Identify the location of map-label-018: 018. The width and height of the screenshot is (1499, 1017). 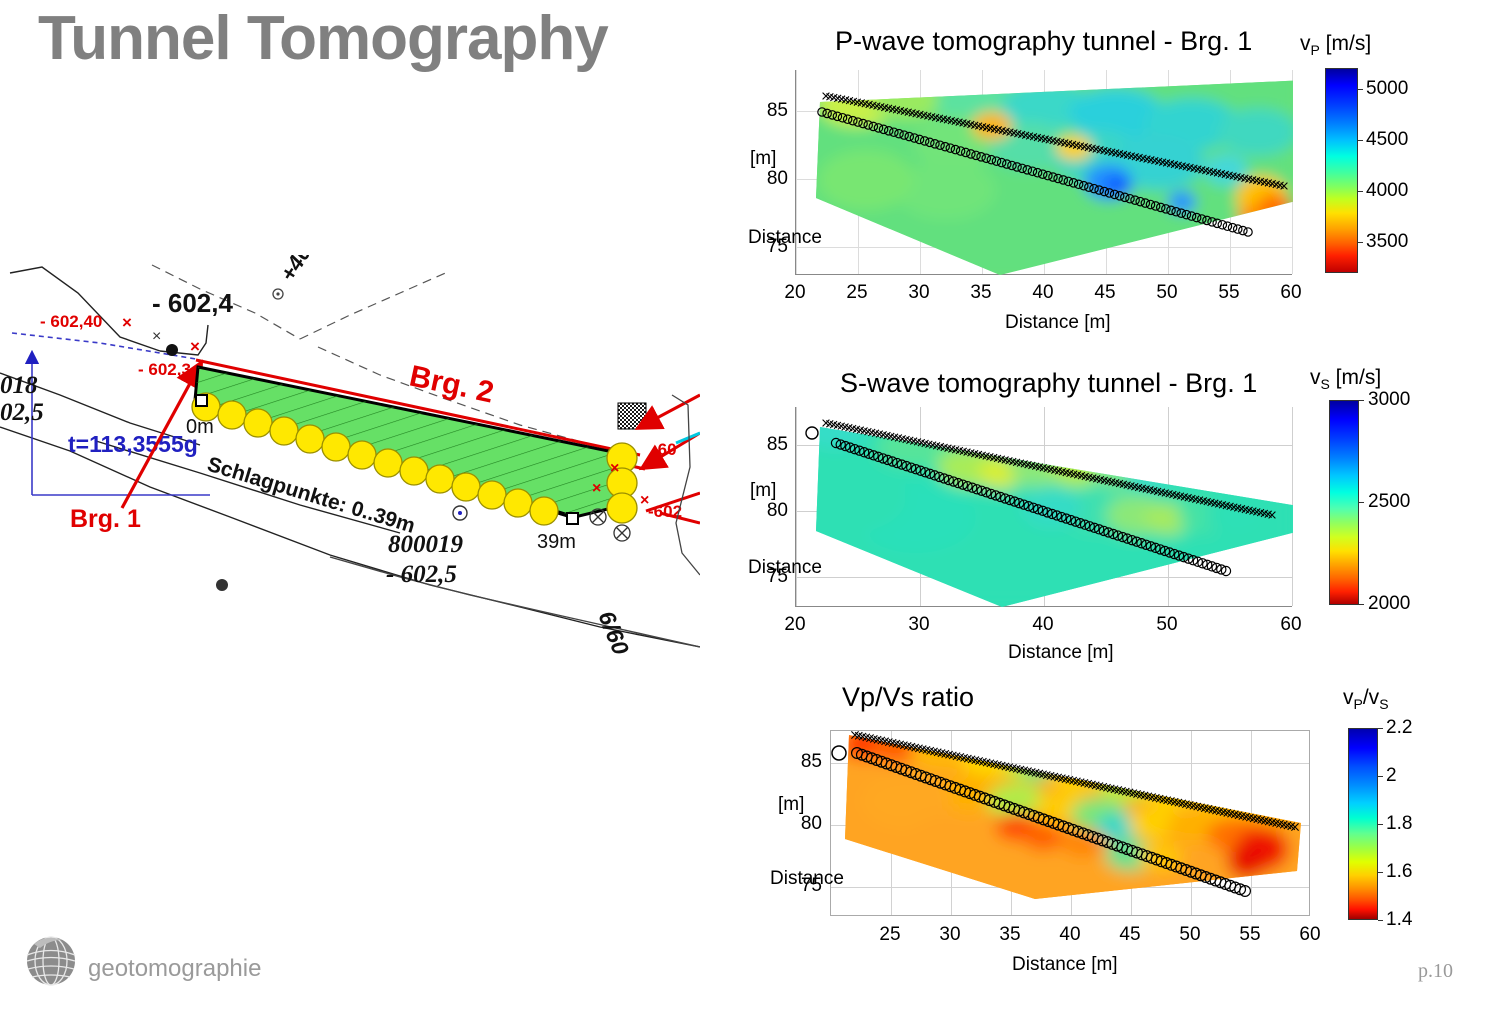
(19, 385).